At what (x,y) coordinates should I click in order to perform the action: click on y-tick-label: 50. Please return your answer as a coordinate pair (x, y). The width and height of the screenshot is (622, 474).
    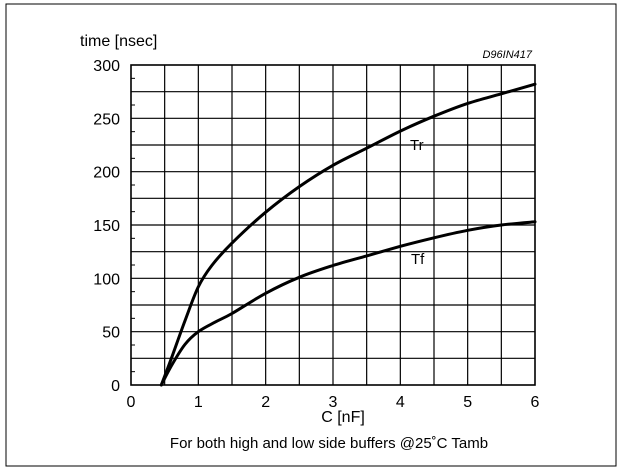
    Looking at the image, I should click on (111, 333).